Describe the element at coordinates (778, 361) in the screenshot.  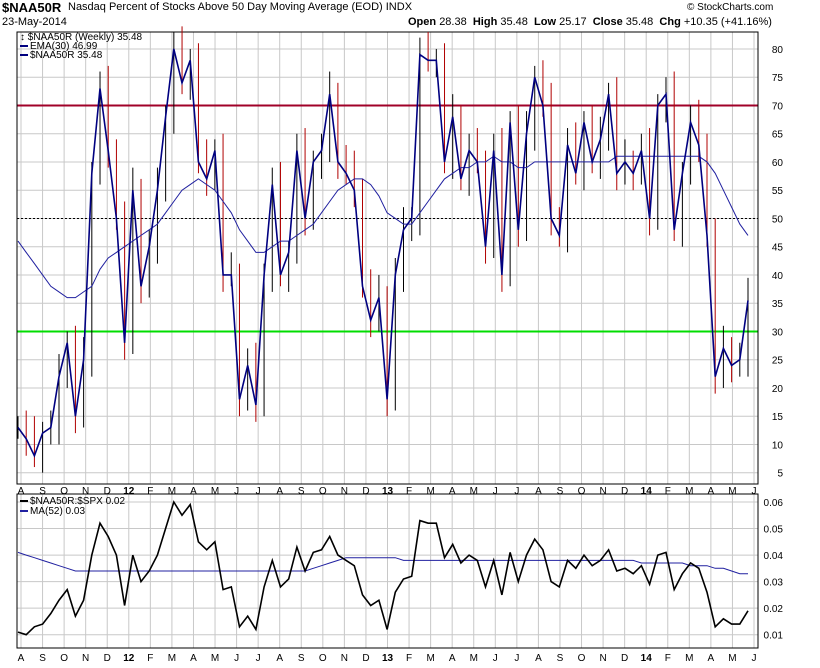
I see `y-tick-label: 25` at that location.